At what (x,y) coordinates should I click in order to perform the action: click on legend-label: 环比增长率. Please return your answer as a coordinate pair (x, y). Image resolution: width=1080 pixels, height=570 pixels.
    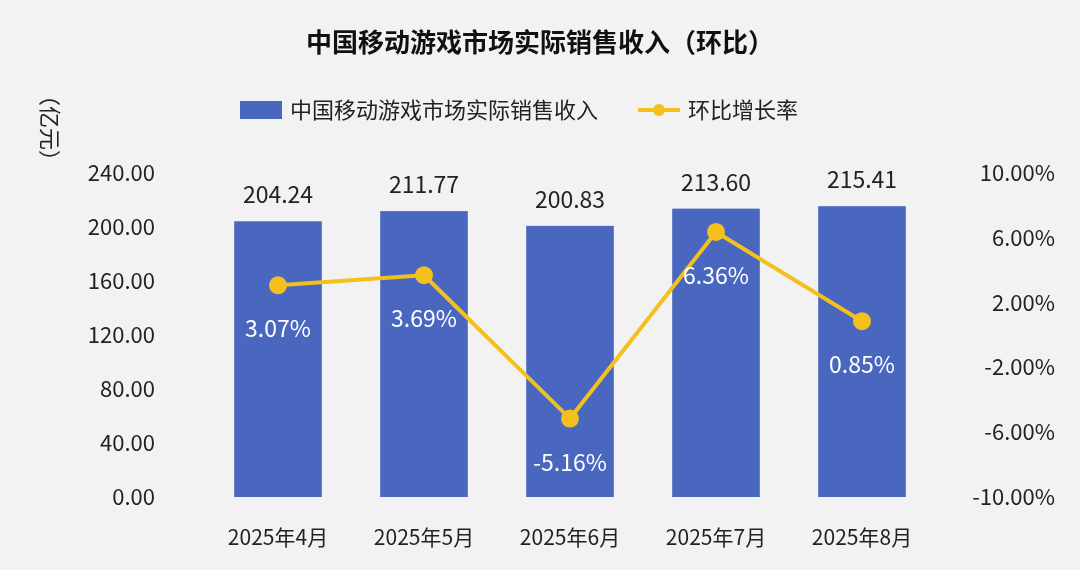
    Looking at the image, I should click on (743, 108).